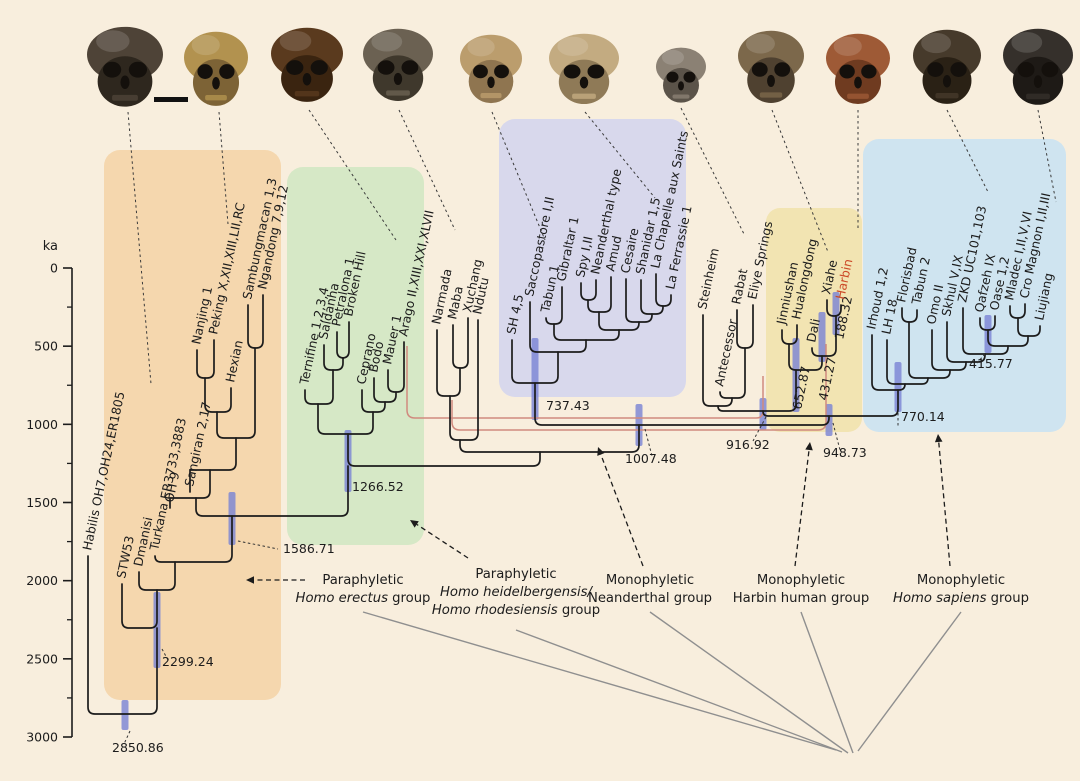 The height and width of the screenshot is (781, 1080). I want to click on group-annotation-text: Neanderthal group, so click(650, 598).